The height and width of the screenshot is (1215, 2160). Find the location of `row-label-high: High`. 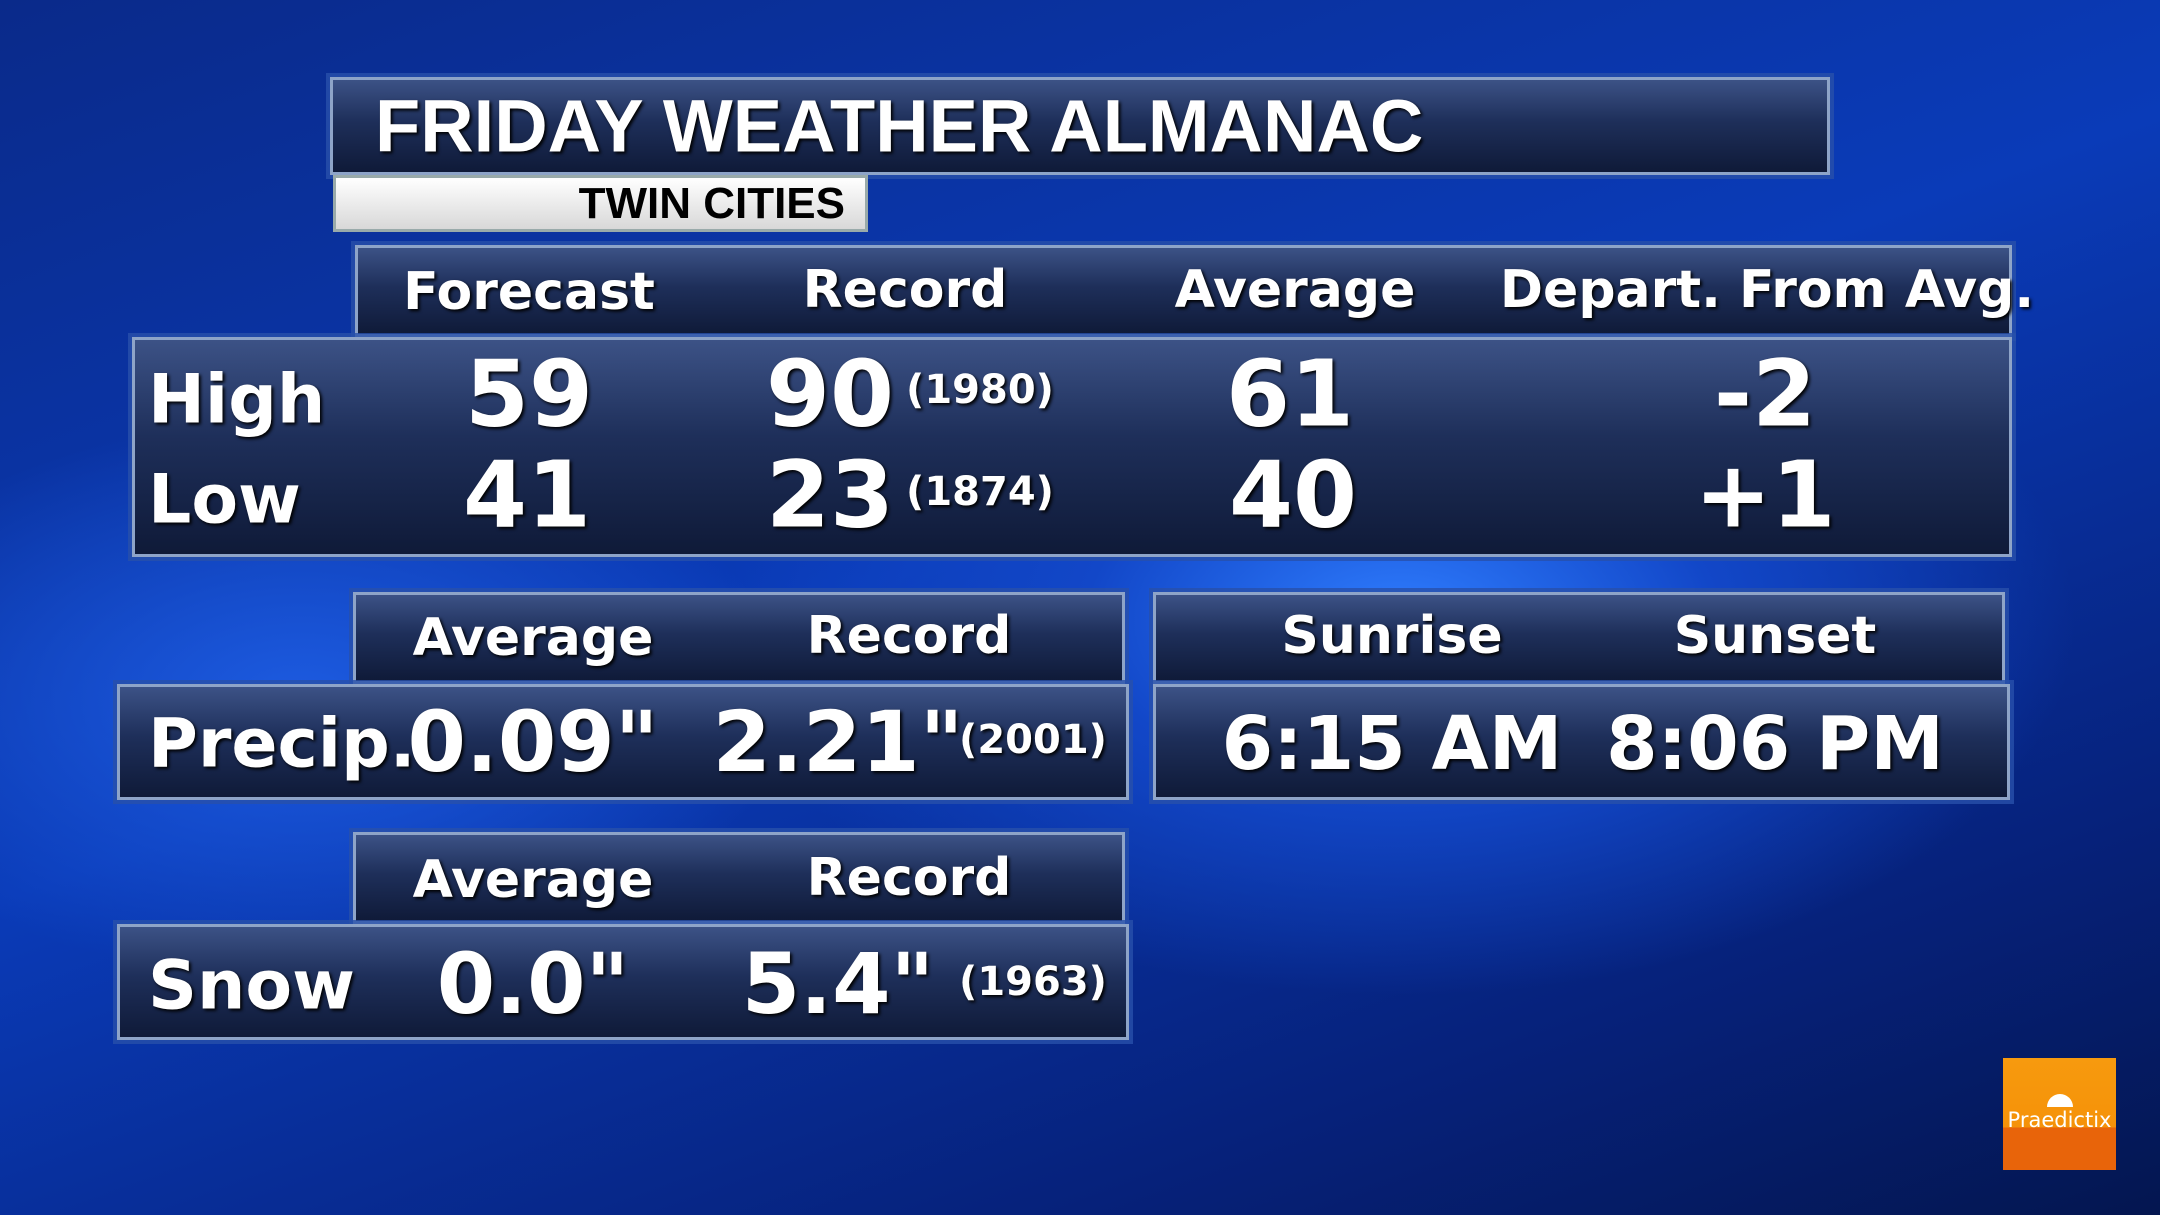

row-label-high: High is located at coordinates (237, 400).